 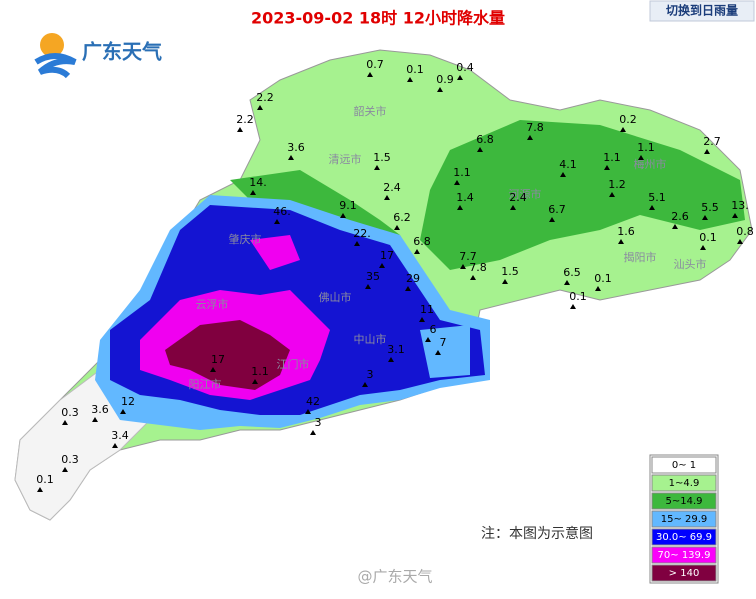 What do you see at coordinates (227, 355) in the screenshot?
I see `maroon-zone` at bounding box center [227, 355].